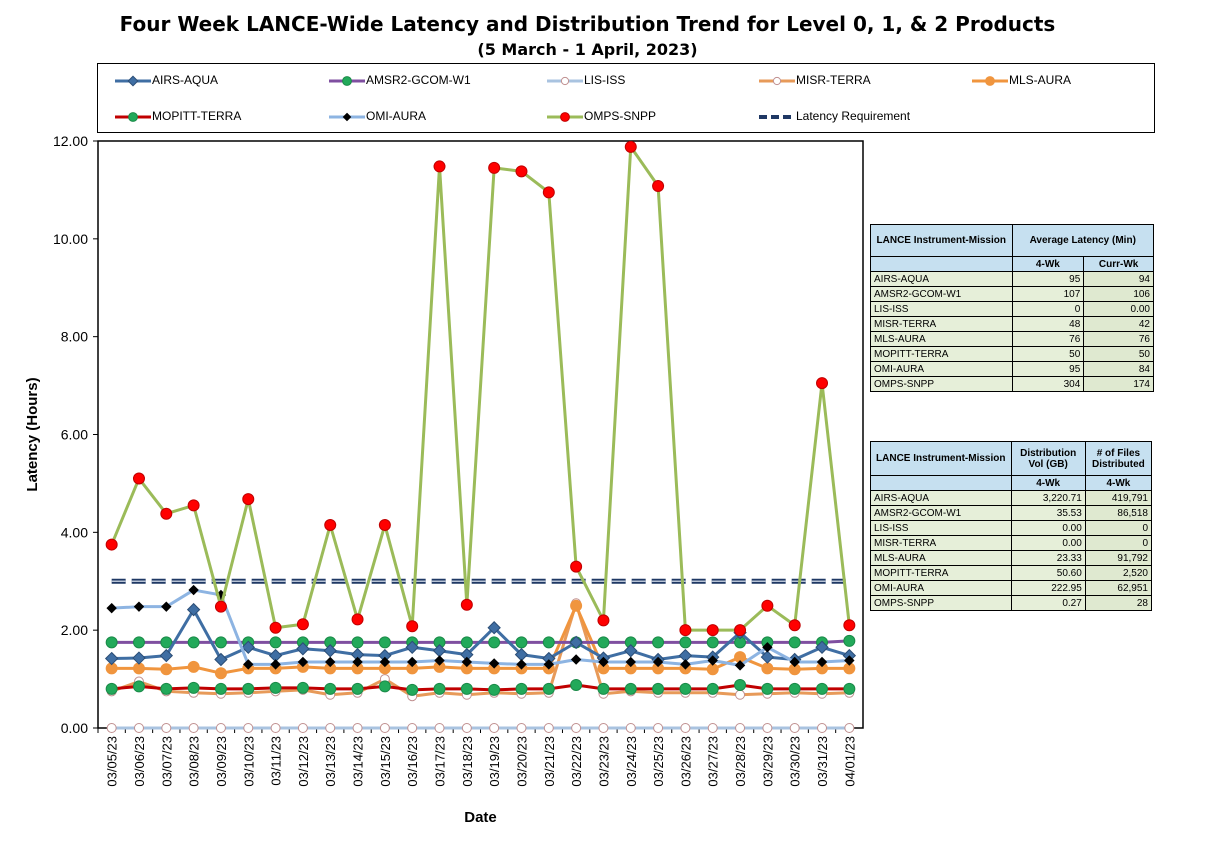 The height and width of the screenshot is (856, 1210). I want to click on row-value-a: 35.53, so click(1048, 513).